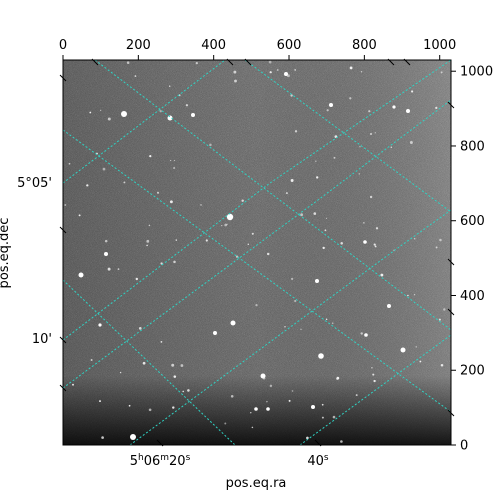  What do you see at coordinates (472, 221) in the screenshot?
I see `right-tick-label: 600` at bounding box center [472, 221].